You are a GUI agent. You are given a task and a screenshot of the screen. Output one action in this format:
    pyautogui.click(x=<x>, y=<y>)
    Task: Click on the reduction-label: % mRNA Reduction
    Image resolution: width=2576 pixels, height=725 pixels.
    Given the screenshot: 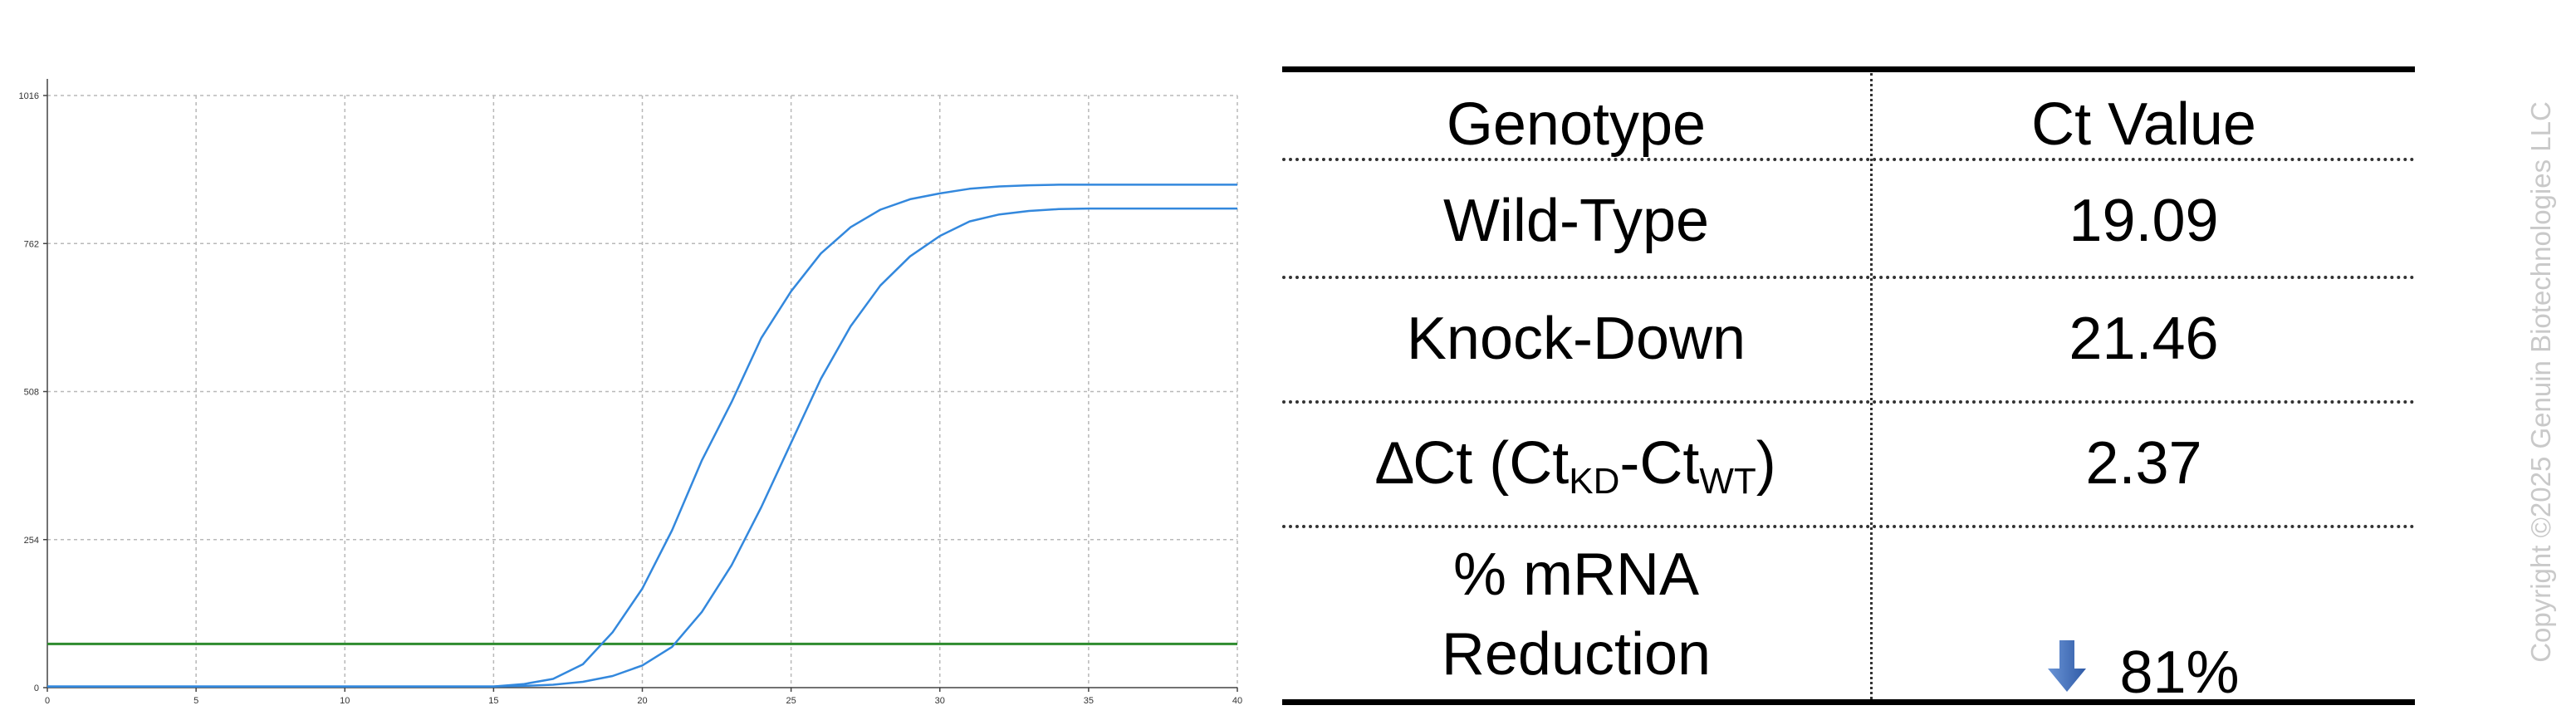 What is the action you would take?
    pyautogui.click(x=1576, y=615)
    